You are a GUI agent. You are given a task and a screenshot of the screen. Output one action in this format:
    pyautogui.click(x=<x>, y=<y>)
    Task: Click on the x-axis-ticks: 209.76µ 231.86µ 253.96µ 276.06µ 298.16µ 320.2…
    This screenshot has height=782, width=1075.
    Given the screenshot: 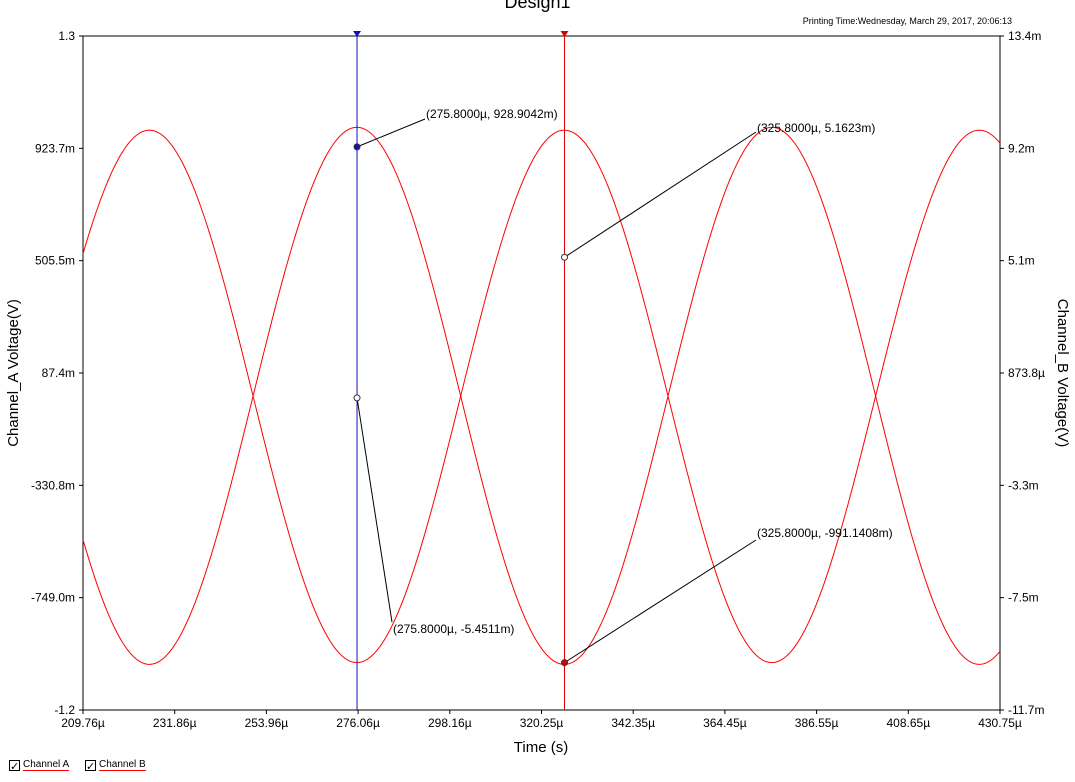 What is the action you would take?
    pyautogui.click(x=541, y=720)
    